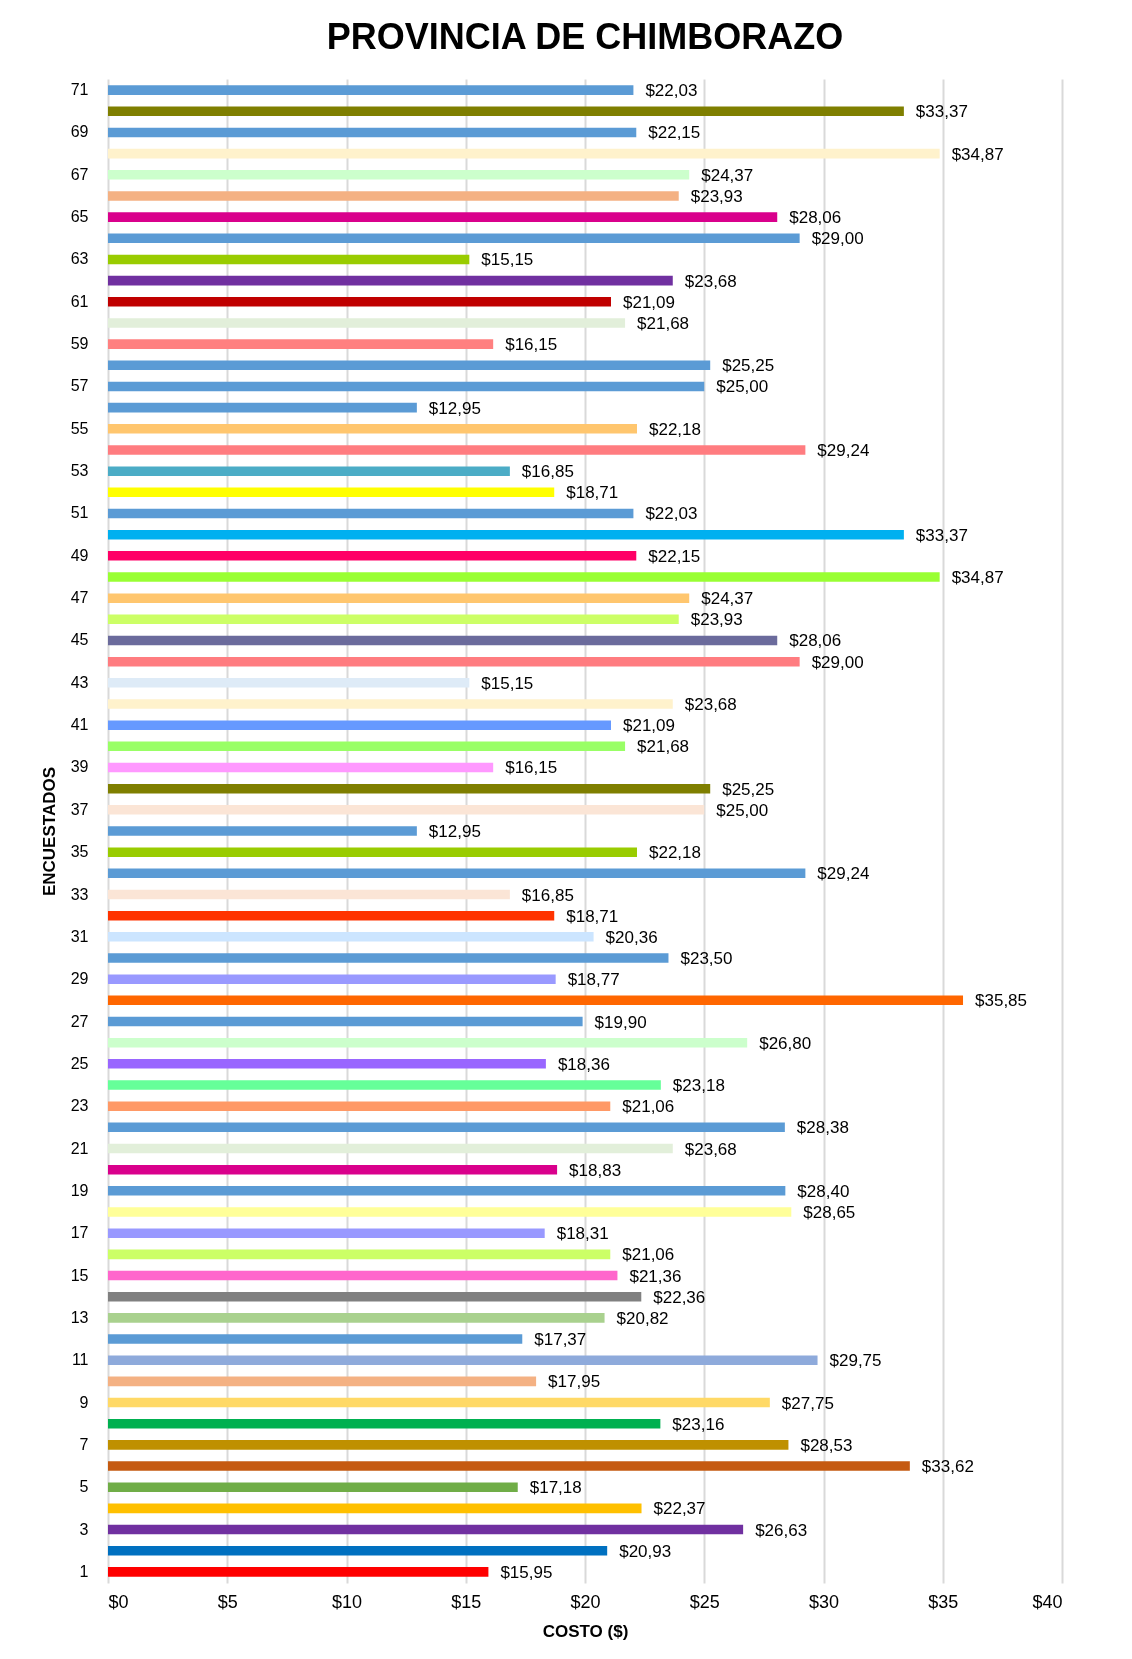  Describe the element at coordinates (79, 1317) in the screenshot. I see `y-tick-label: 13` at that location.